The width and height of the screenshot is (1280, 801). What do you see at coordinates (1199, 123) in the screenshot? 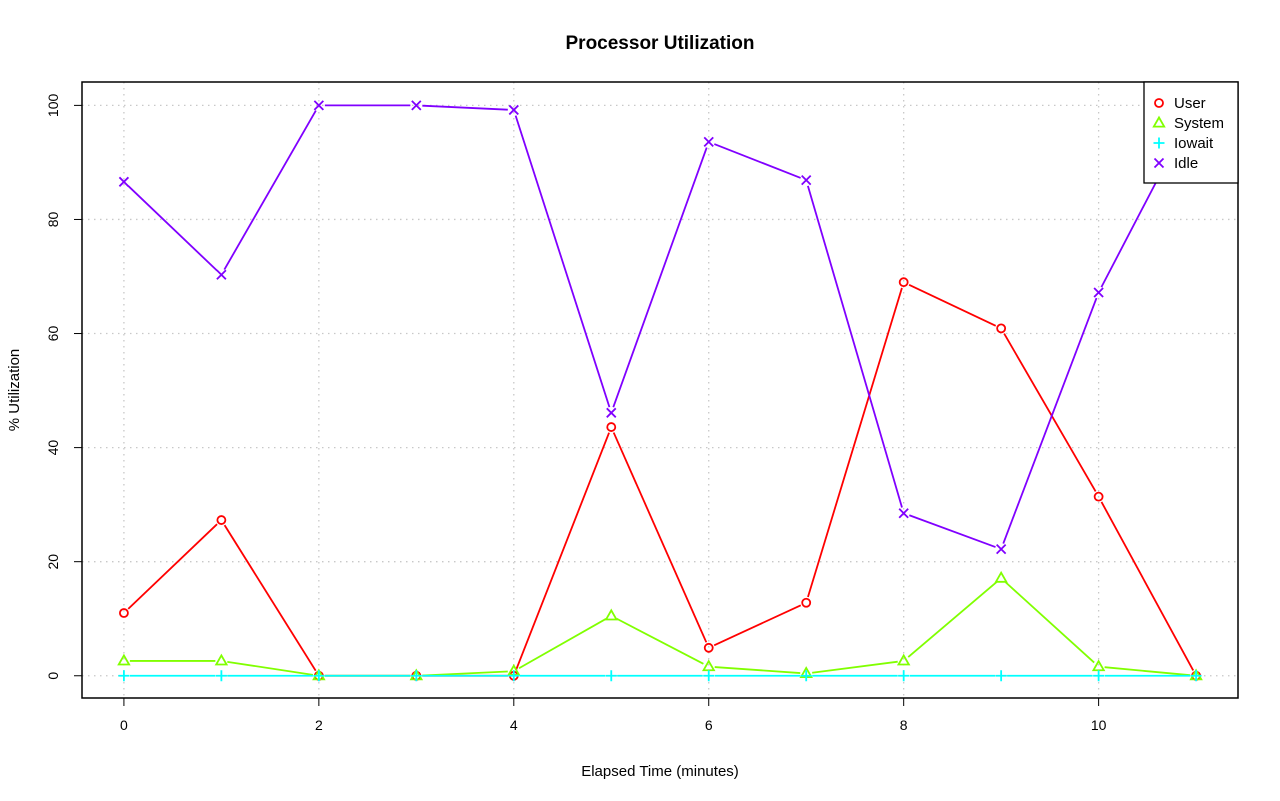
I see `legend-label-system: System` at bounding box center [1199, 123].